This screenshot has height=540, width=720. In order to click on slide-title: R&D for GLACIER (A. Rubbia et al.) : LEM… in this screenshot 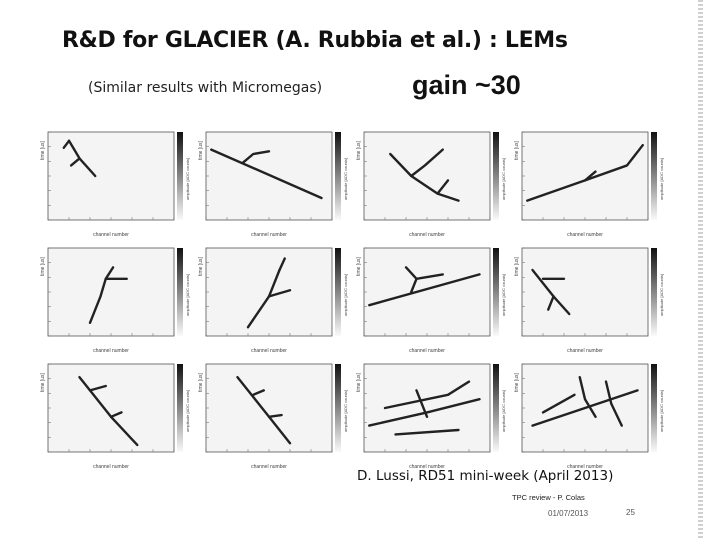, I will do `click(315, 40)`.